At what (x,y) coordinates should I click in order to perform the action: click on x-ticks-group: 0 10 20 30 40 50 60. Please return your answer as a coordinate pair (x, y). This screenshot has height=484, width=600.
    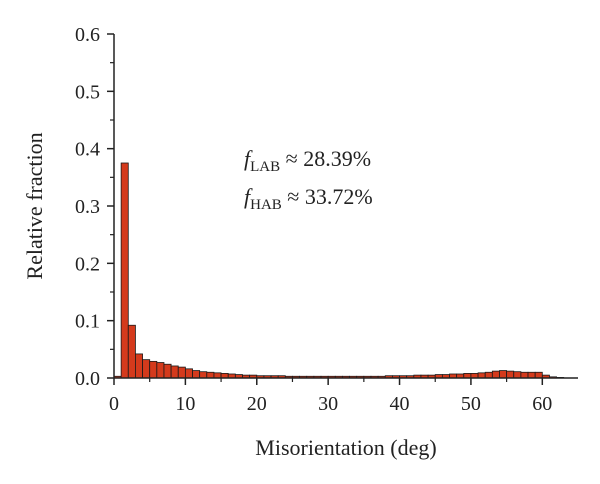
    Looking at the image, I should click on (330, 396).